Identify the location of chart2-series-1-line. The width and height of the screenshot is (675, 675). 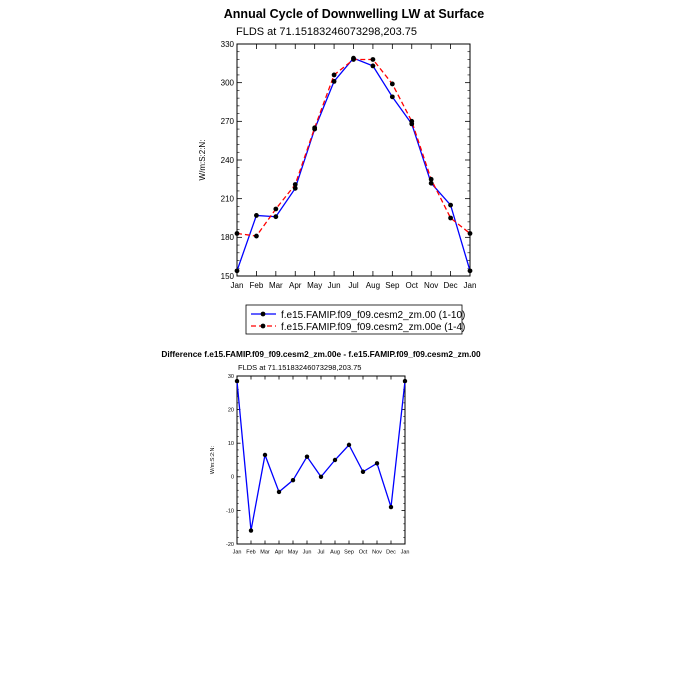
(321, 455).